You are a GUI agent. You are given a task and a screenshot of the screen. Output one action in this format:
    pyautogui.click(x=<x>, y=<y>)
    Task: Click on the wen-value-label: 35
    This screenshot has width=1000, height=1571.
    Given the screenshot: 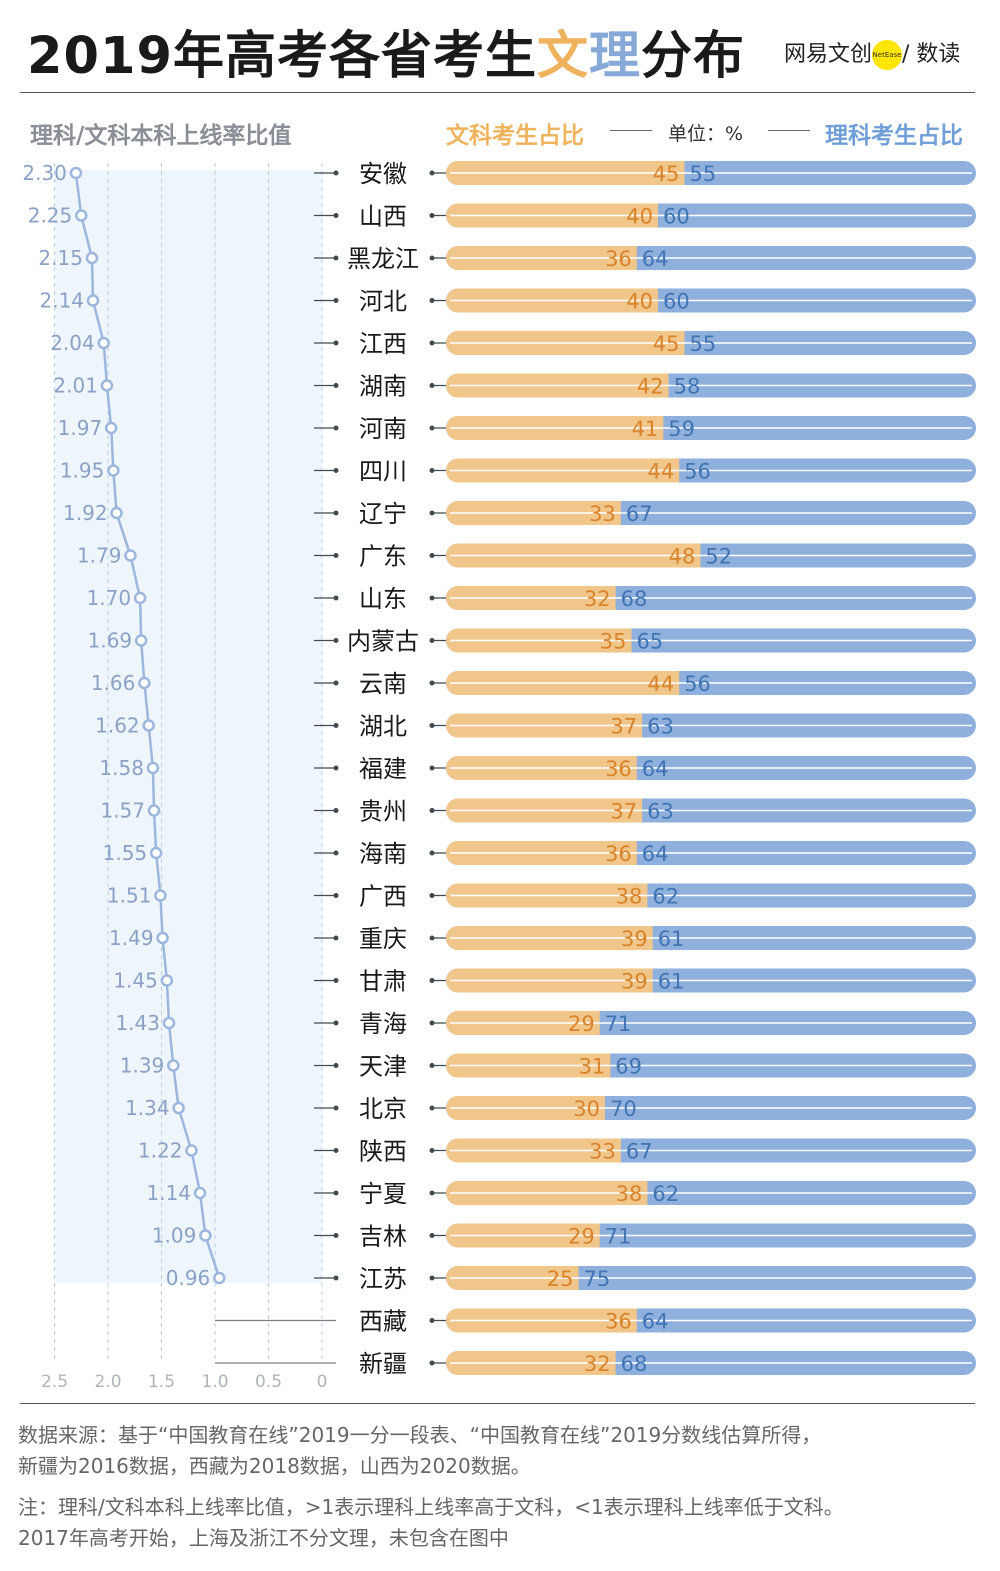 What is the action you would take?
    pyautogui.click(x=613, y=642)
    